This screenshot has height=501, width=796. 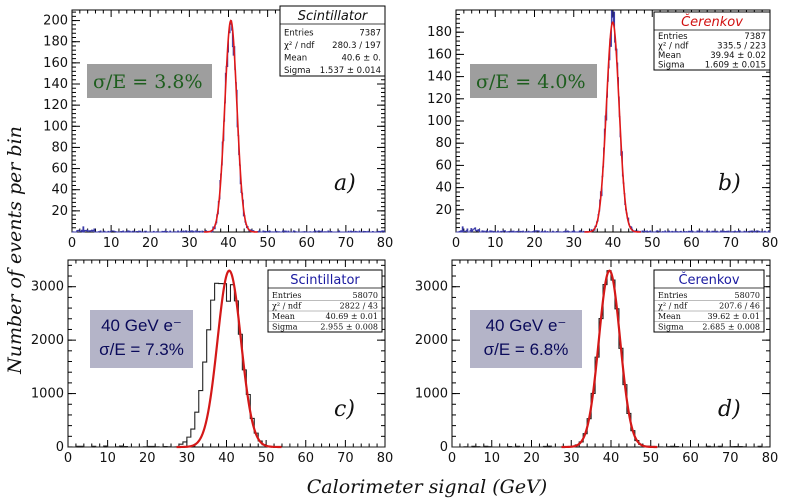 I want to click on panel-label: b), so click(x=729, y=183).